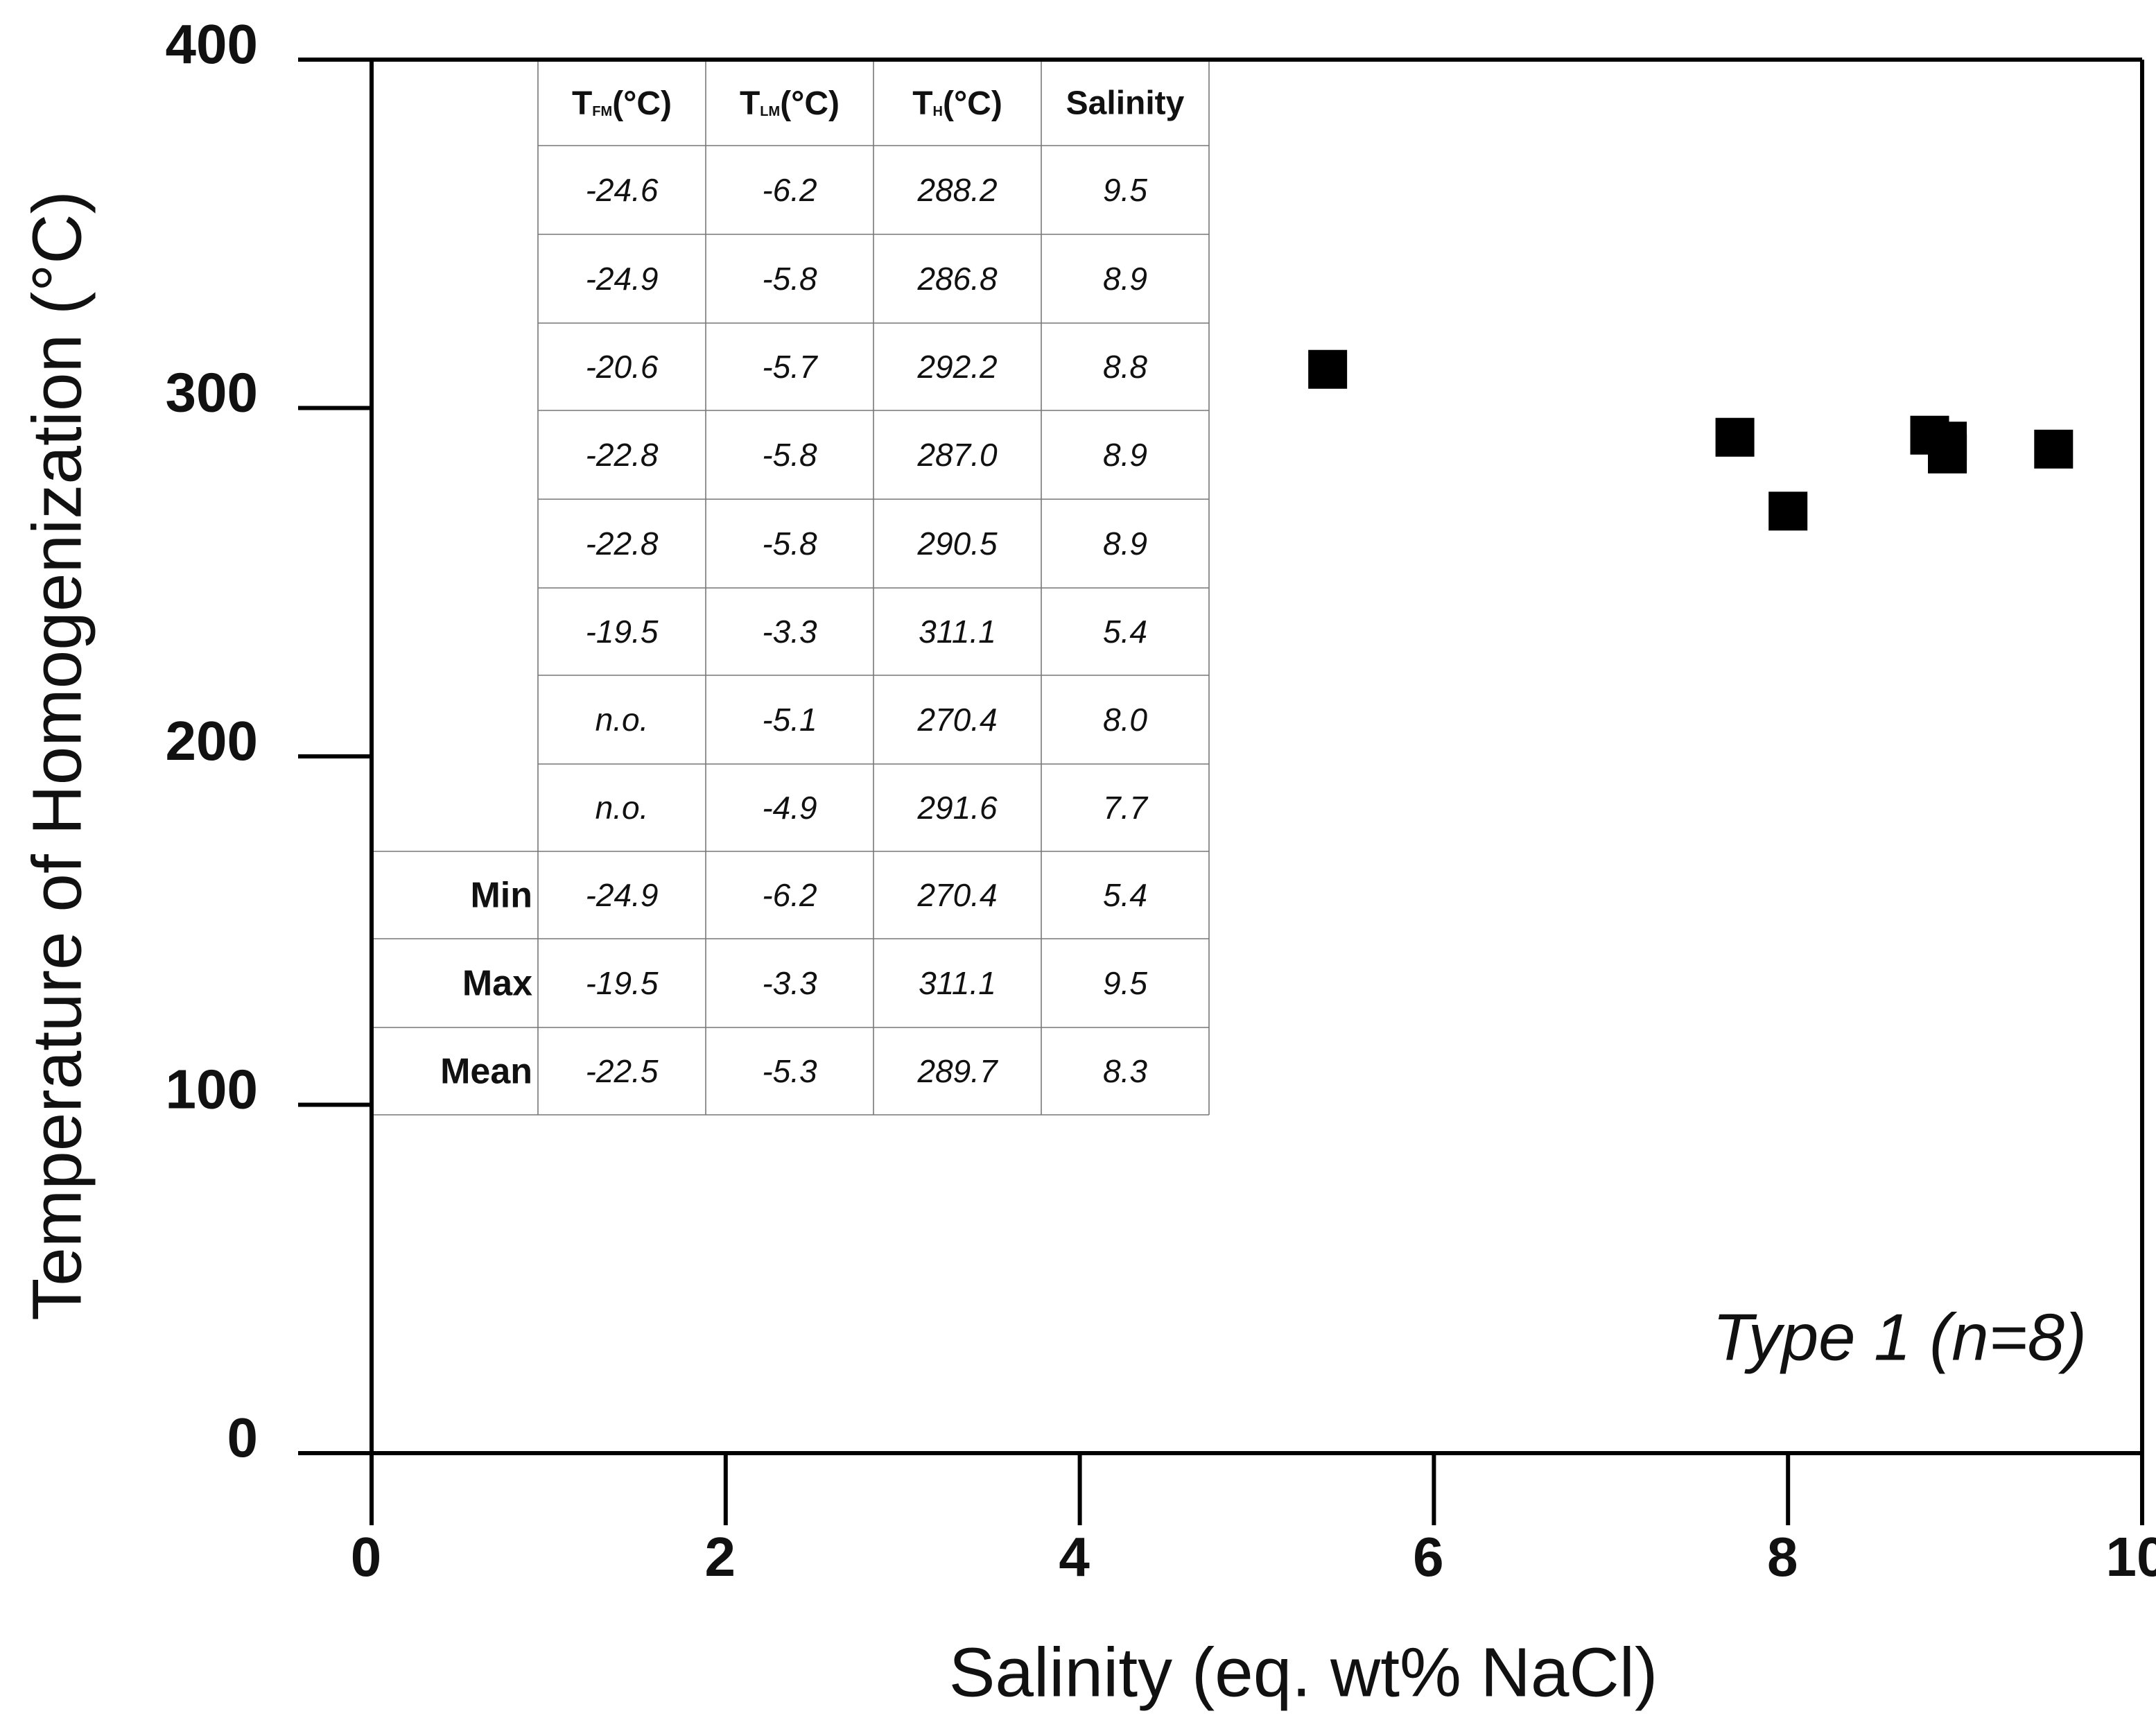  Describe the element at coordinates (486, 1072) in the screenshot. I see `row-label: Mean` at that location.